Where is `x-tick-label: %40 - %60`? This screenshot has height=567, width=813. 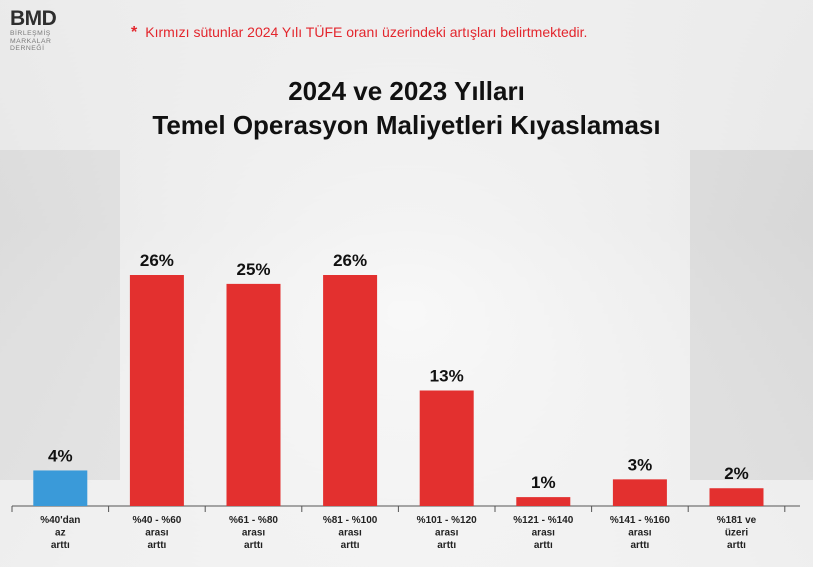
x-tick-label: %40 - %60 is located at coordinates (156, 520).